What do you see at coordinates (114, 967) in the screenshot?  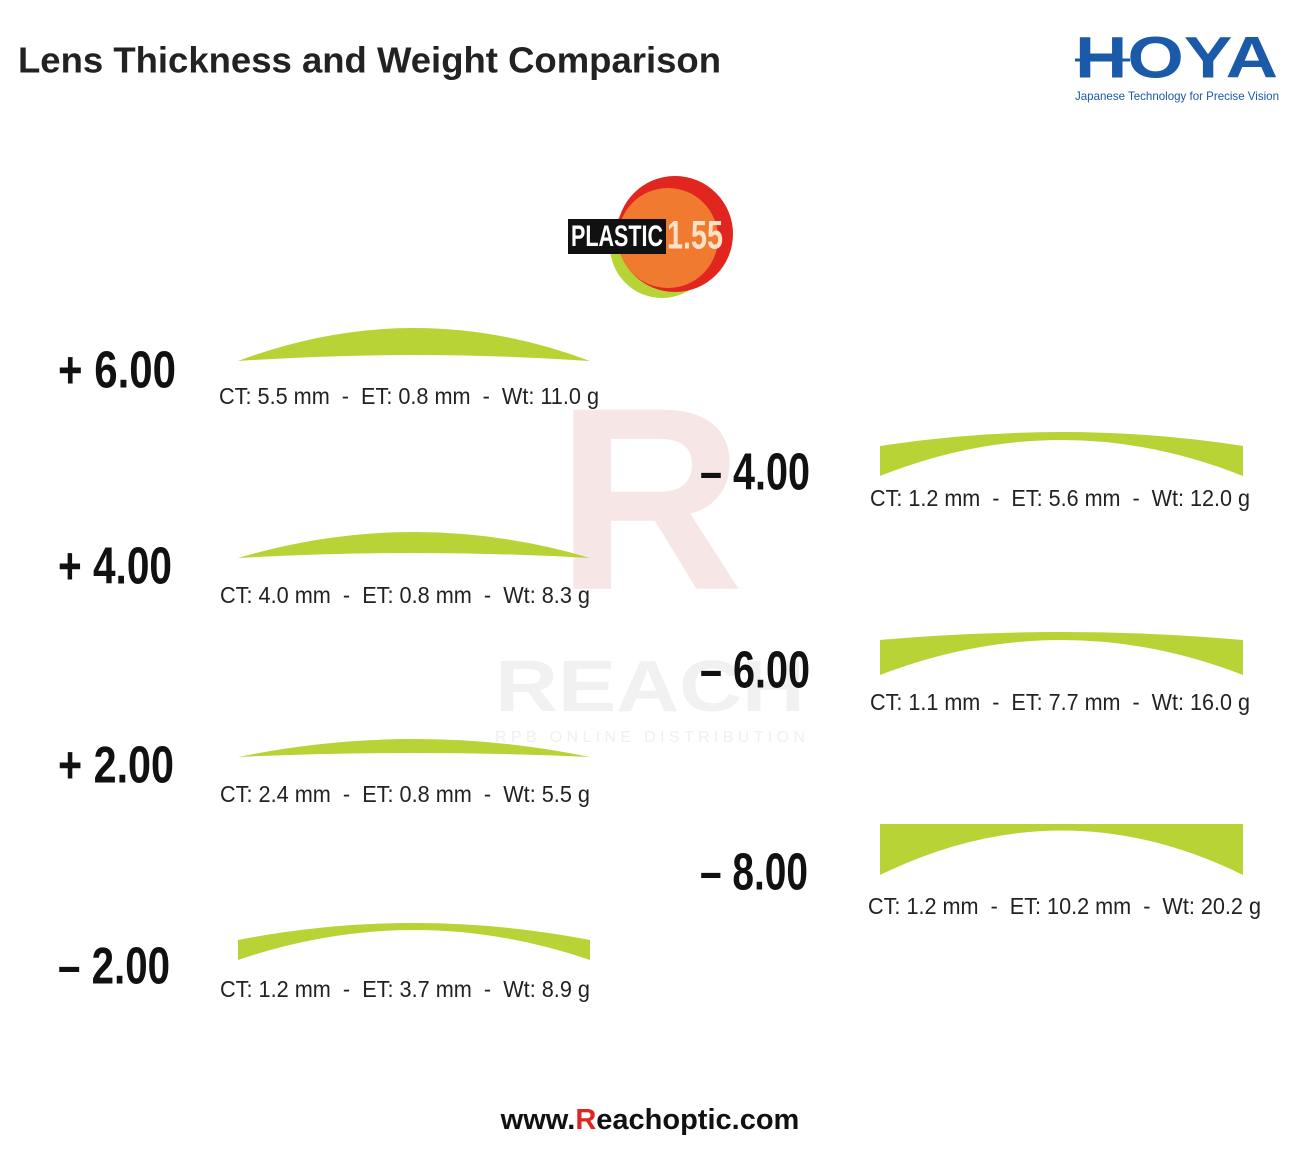 I see `lens-power: – 2.00` at bounding box center [114, 967].